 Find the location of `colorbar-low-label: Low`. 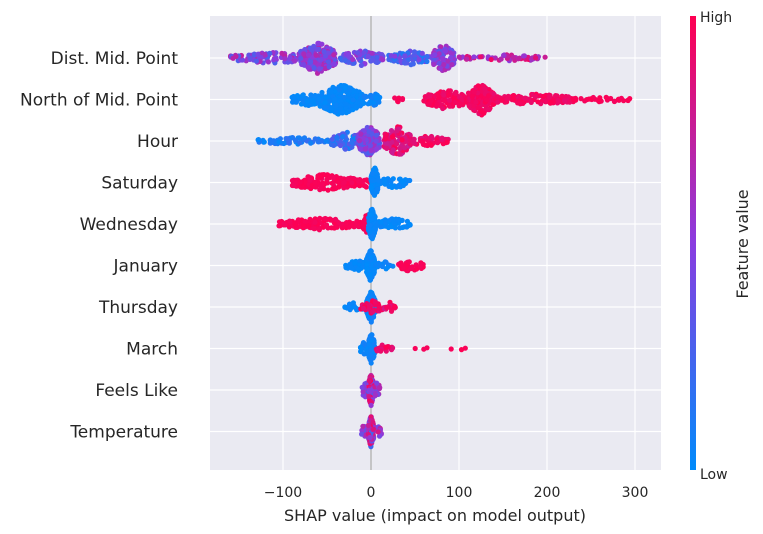

colorbar-low-label: Low is located at coordinates (714, 475).